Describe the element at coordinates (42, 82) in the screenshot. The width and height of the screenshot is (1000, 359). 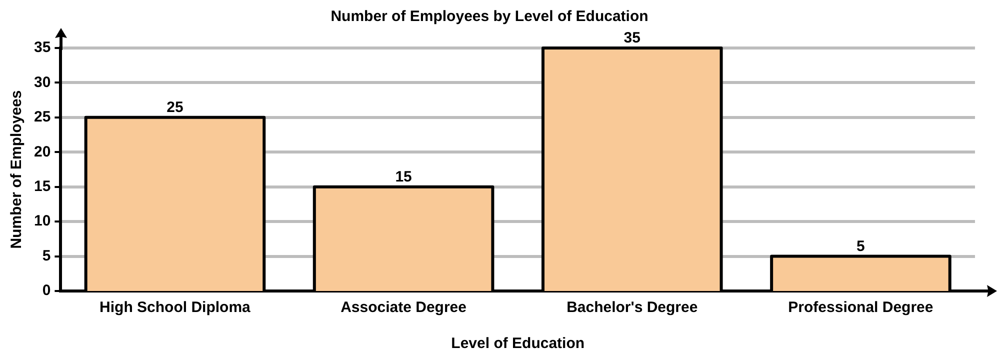
I see `y-tick-label: 30` at that location.